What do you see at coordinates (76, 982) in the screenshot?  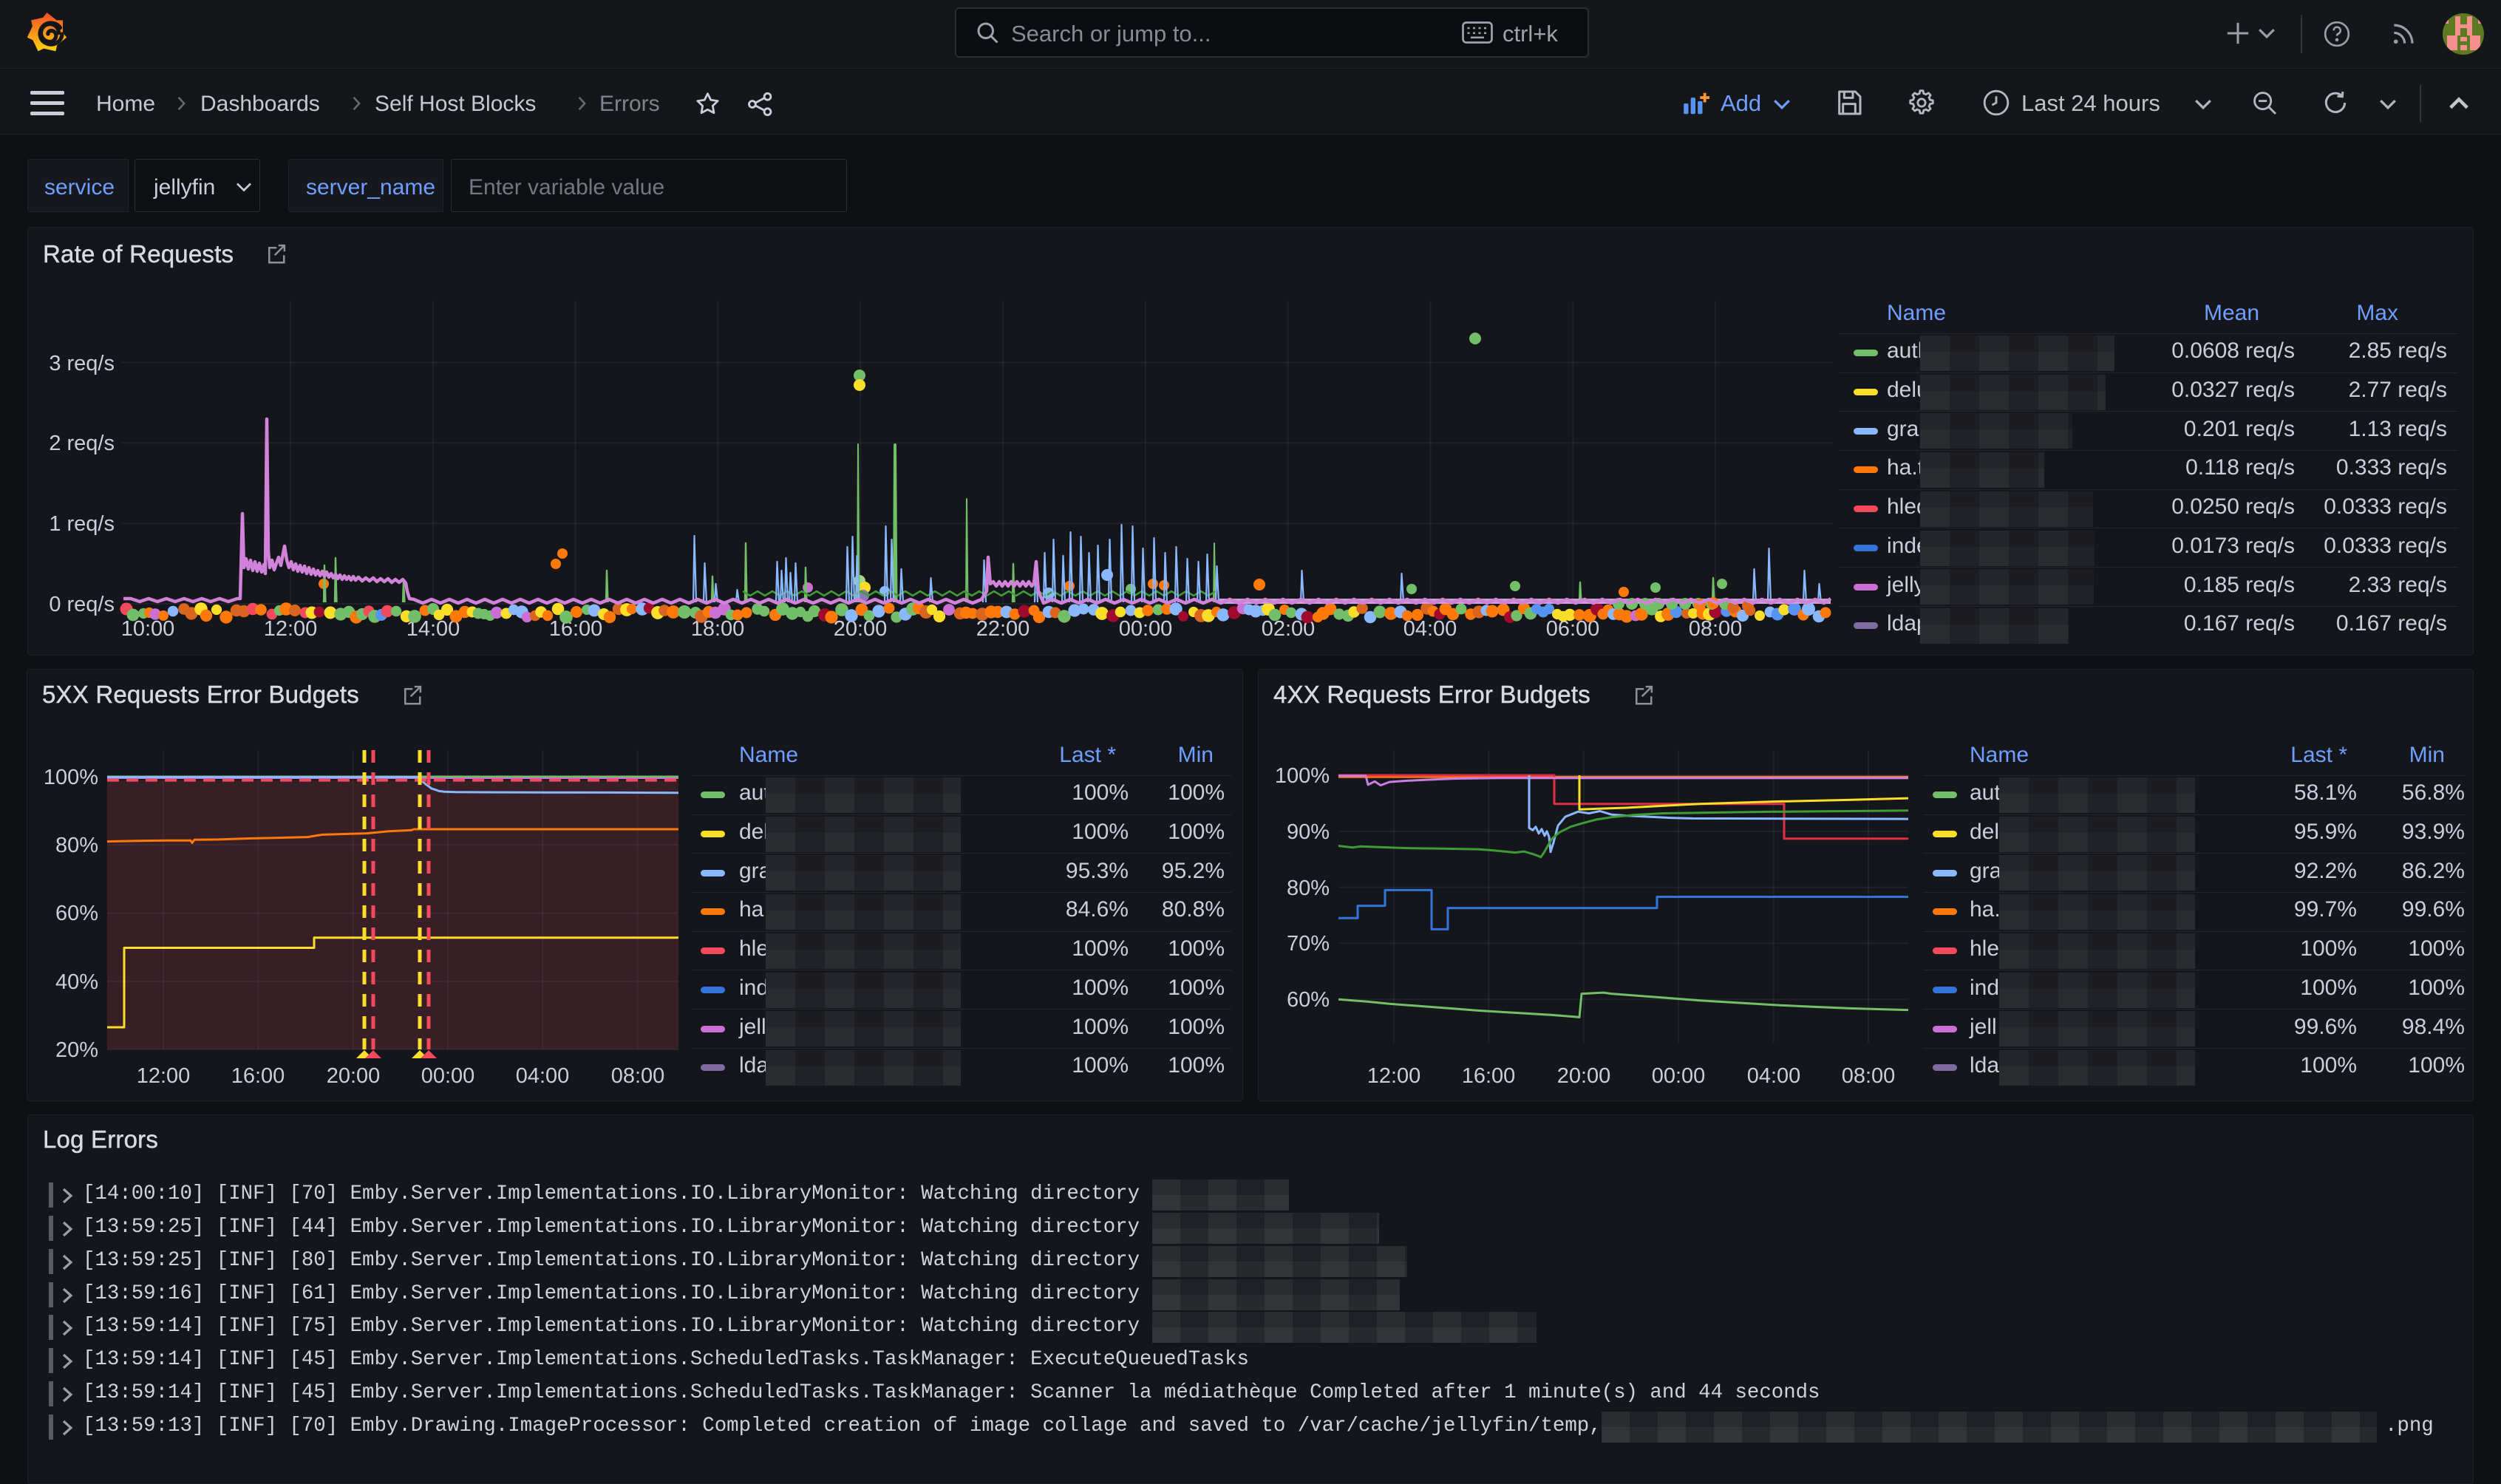 I see `svg-text: 40%` at bounding box center [76, 982].